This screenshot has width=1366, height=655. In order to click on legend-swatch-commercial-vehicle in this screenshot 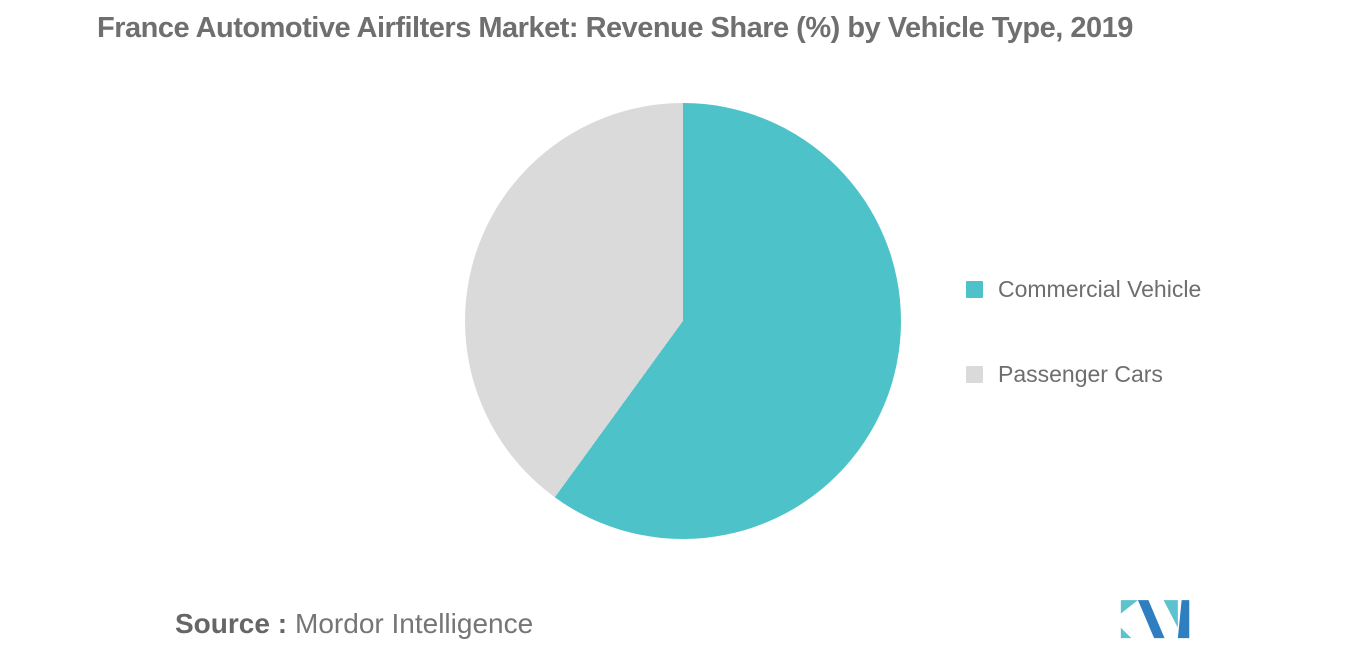, I will do `click(974, 289)`.